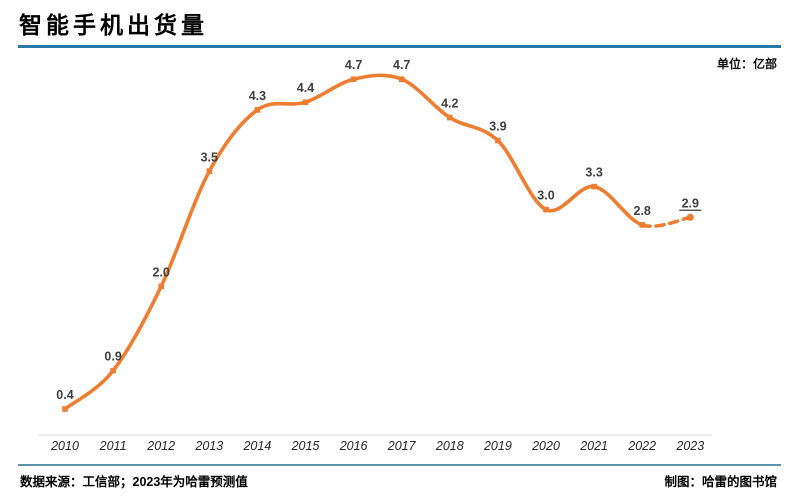  I want to click on x-tick-label: 2015, so click(305, 446).